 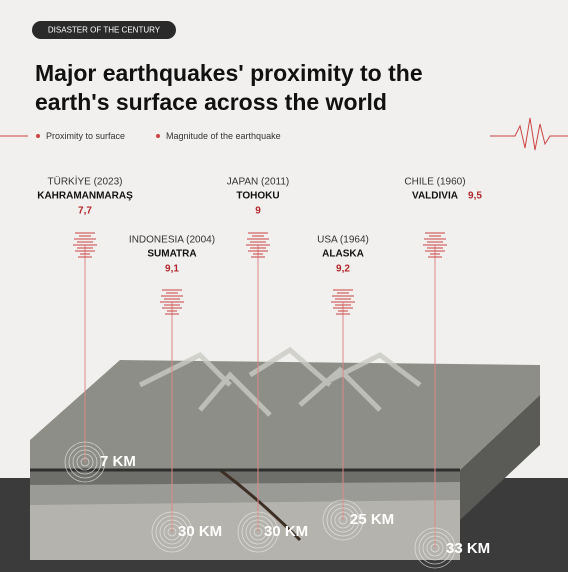 I want to click on city: VALDIVIA, so click(x=435, y=196).